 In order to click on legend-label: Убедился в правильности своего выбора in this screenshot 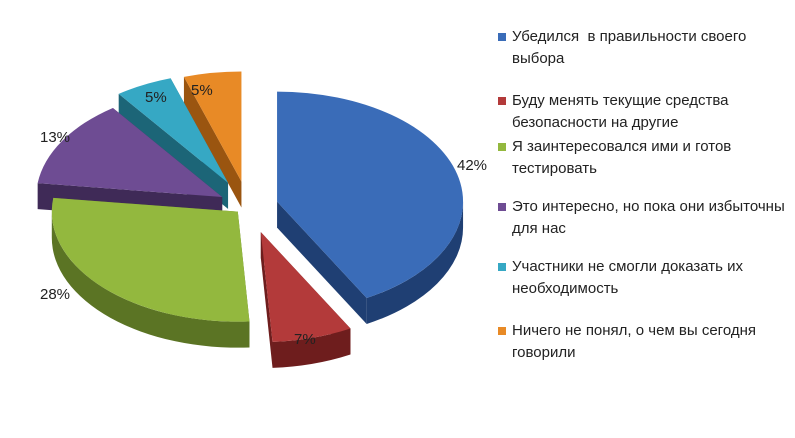, I will do `click(631, 47)`.